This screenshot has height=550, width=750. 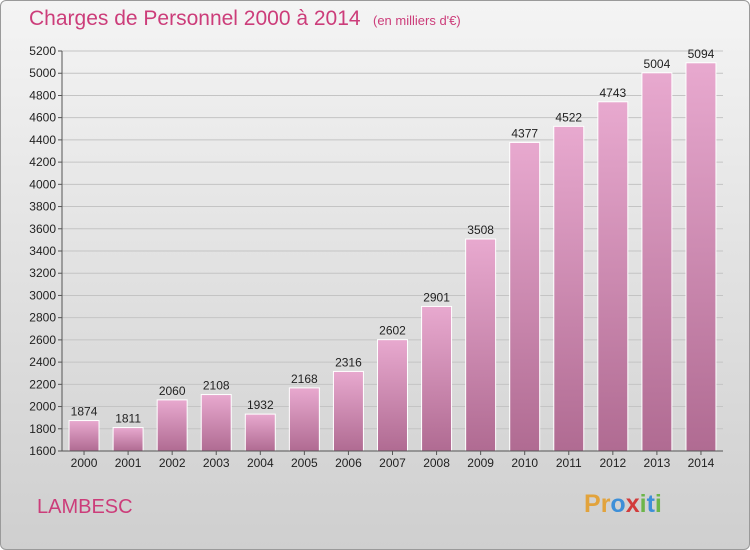 I want to click on logo-letter: r, so click(x=605, y=504).